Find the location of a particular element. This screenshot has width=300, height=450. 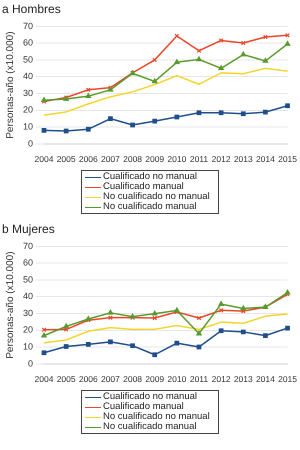

chart-title: a Hombres is located at coordinates (31, 9).